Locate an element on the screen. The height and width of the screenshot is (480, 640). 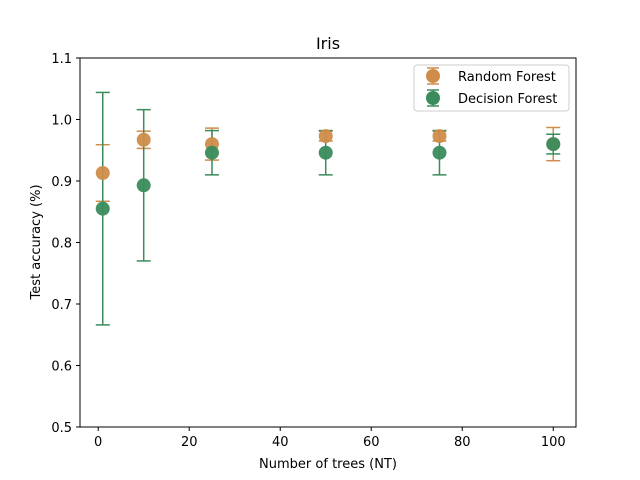
legend-label: Random Forest is located at coordinates (507, 77).